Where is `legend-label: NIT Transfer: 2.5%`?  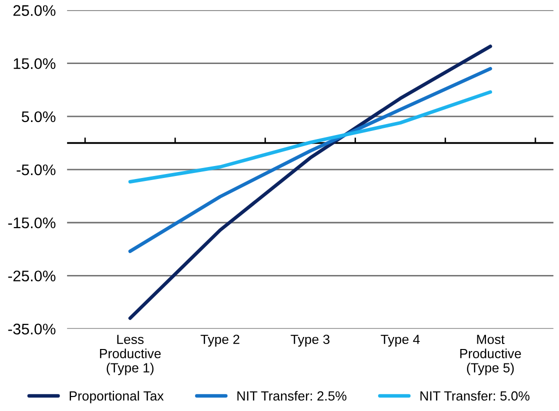 legend-label: NIT Transfer: 2.5% is located at coordinates (291, 395).